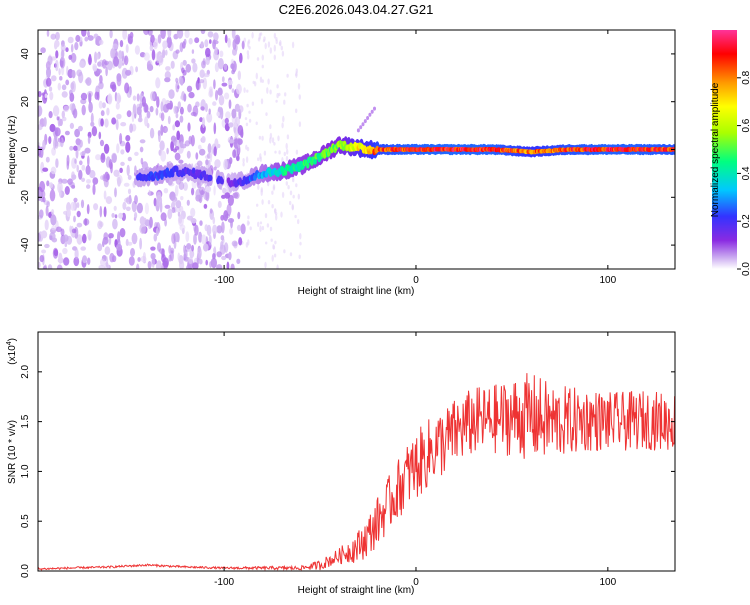  What do you see at coordinates (370, 114) in the screenshot?
I see `ridge-spur` at bounding box center [370, 114].